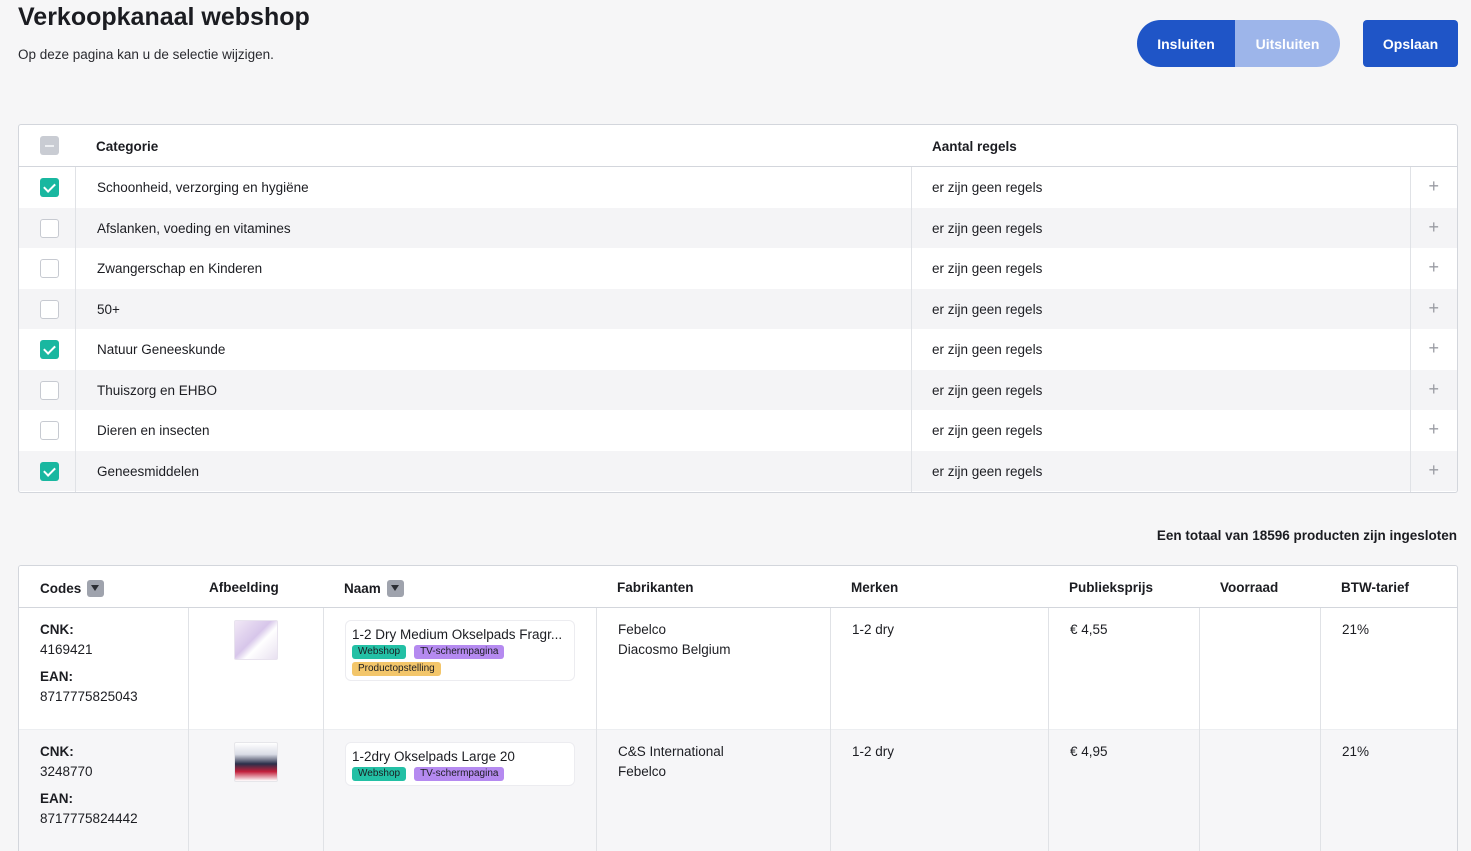  Describe the element at coordinates (148, 471) in the screenshot. I see `category-name: Geneesmiddelen` at that location.